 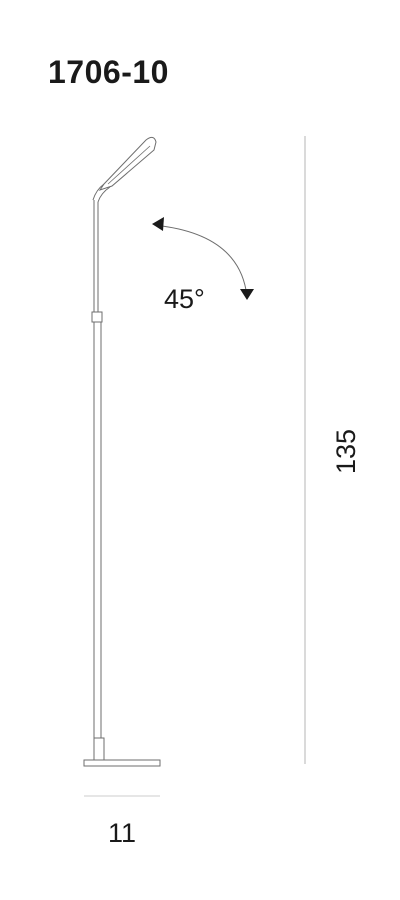 What do you see at coordinates (184, 299) in the screenshot?
I see `tilt-angle-label: 45°` at bounding box center [184, 299].